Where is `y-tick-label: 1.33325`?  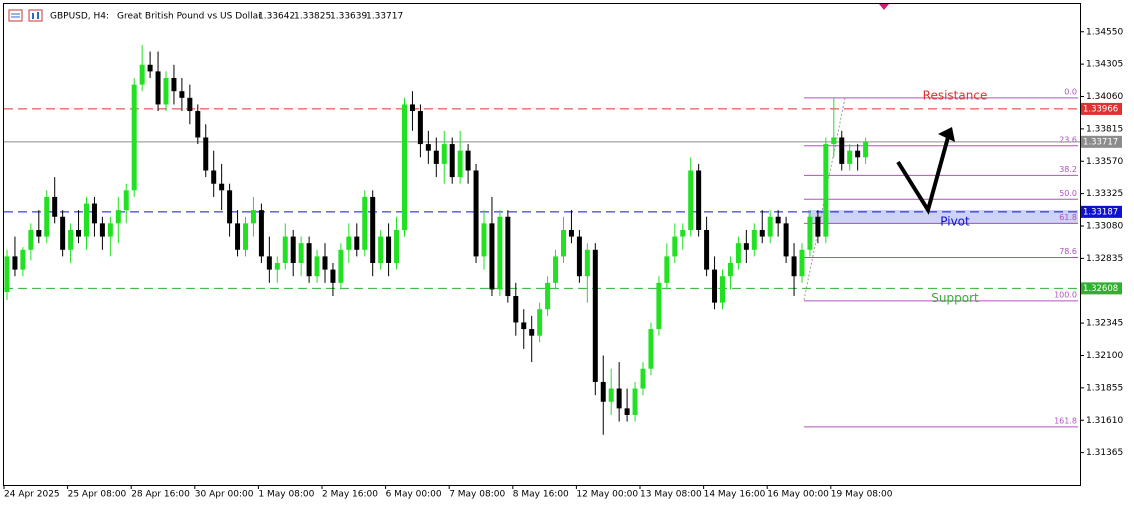
y-tick-label: 1.33325 is located at coordinates (1104, 194).